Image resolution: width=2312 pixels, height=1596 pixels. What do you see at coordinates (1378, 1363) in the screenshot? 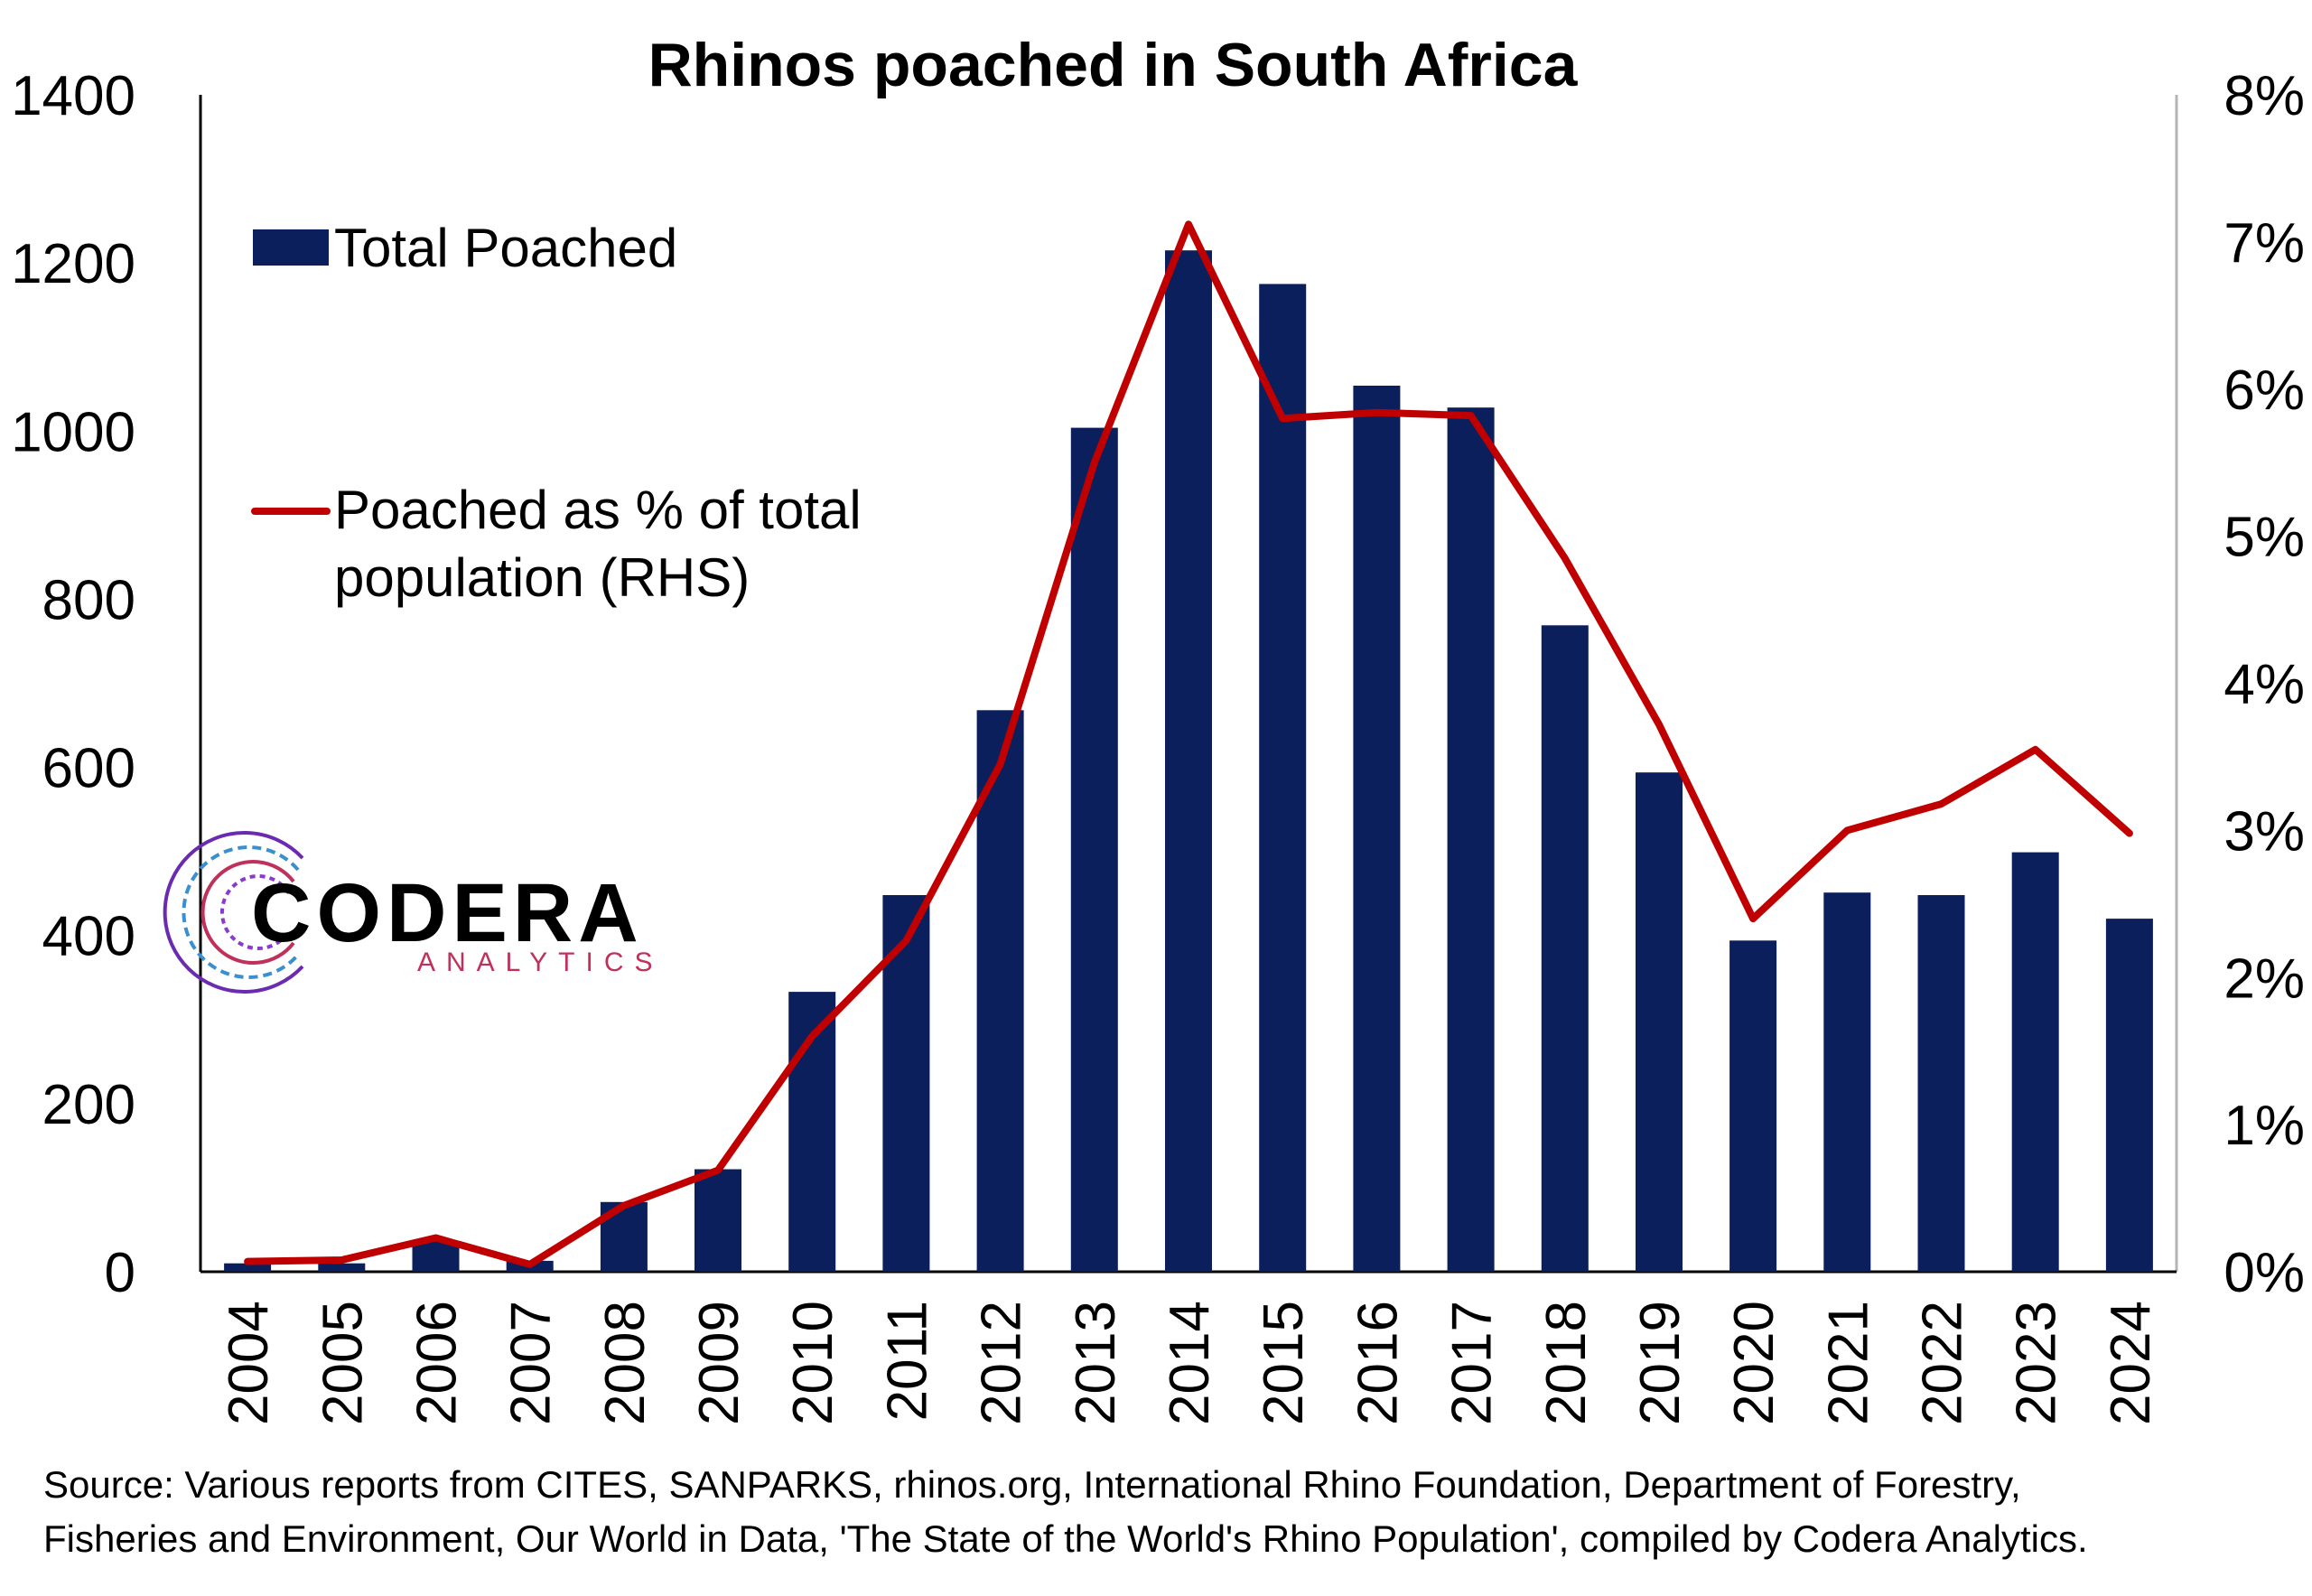
I see `x-tick-label: 2016` at bounding box center [1378, 1363].